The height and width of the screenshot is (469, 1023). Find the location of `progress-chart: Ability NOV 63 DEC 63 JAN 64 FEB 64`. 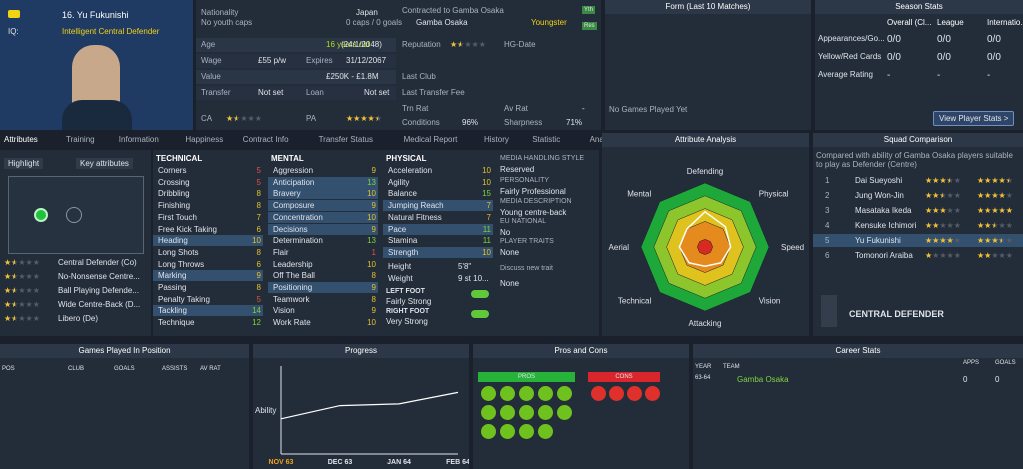

progress-chart: Ability NOV 63 DEC 63 JAN 64 FEB 64 is located at coordinates (362, 416).